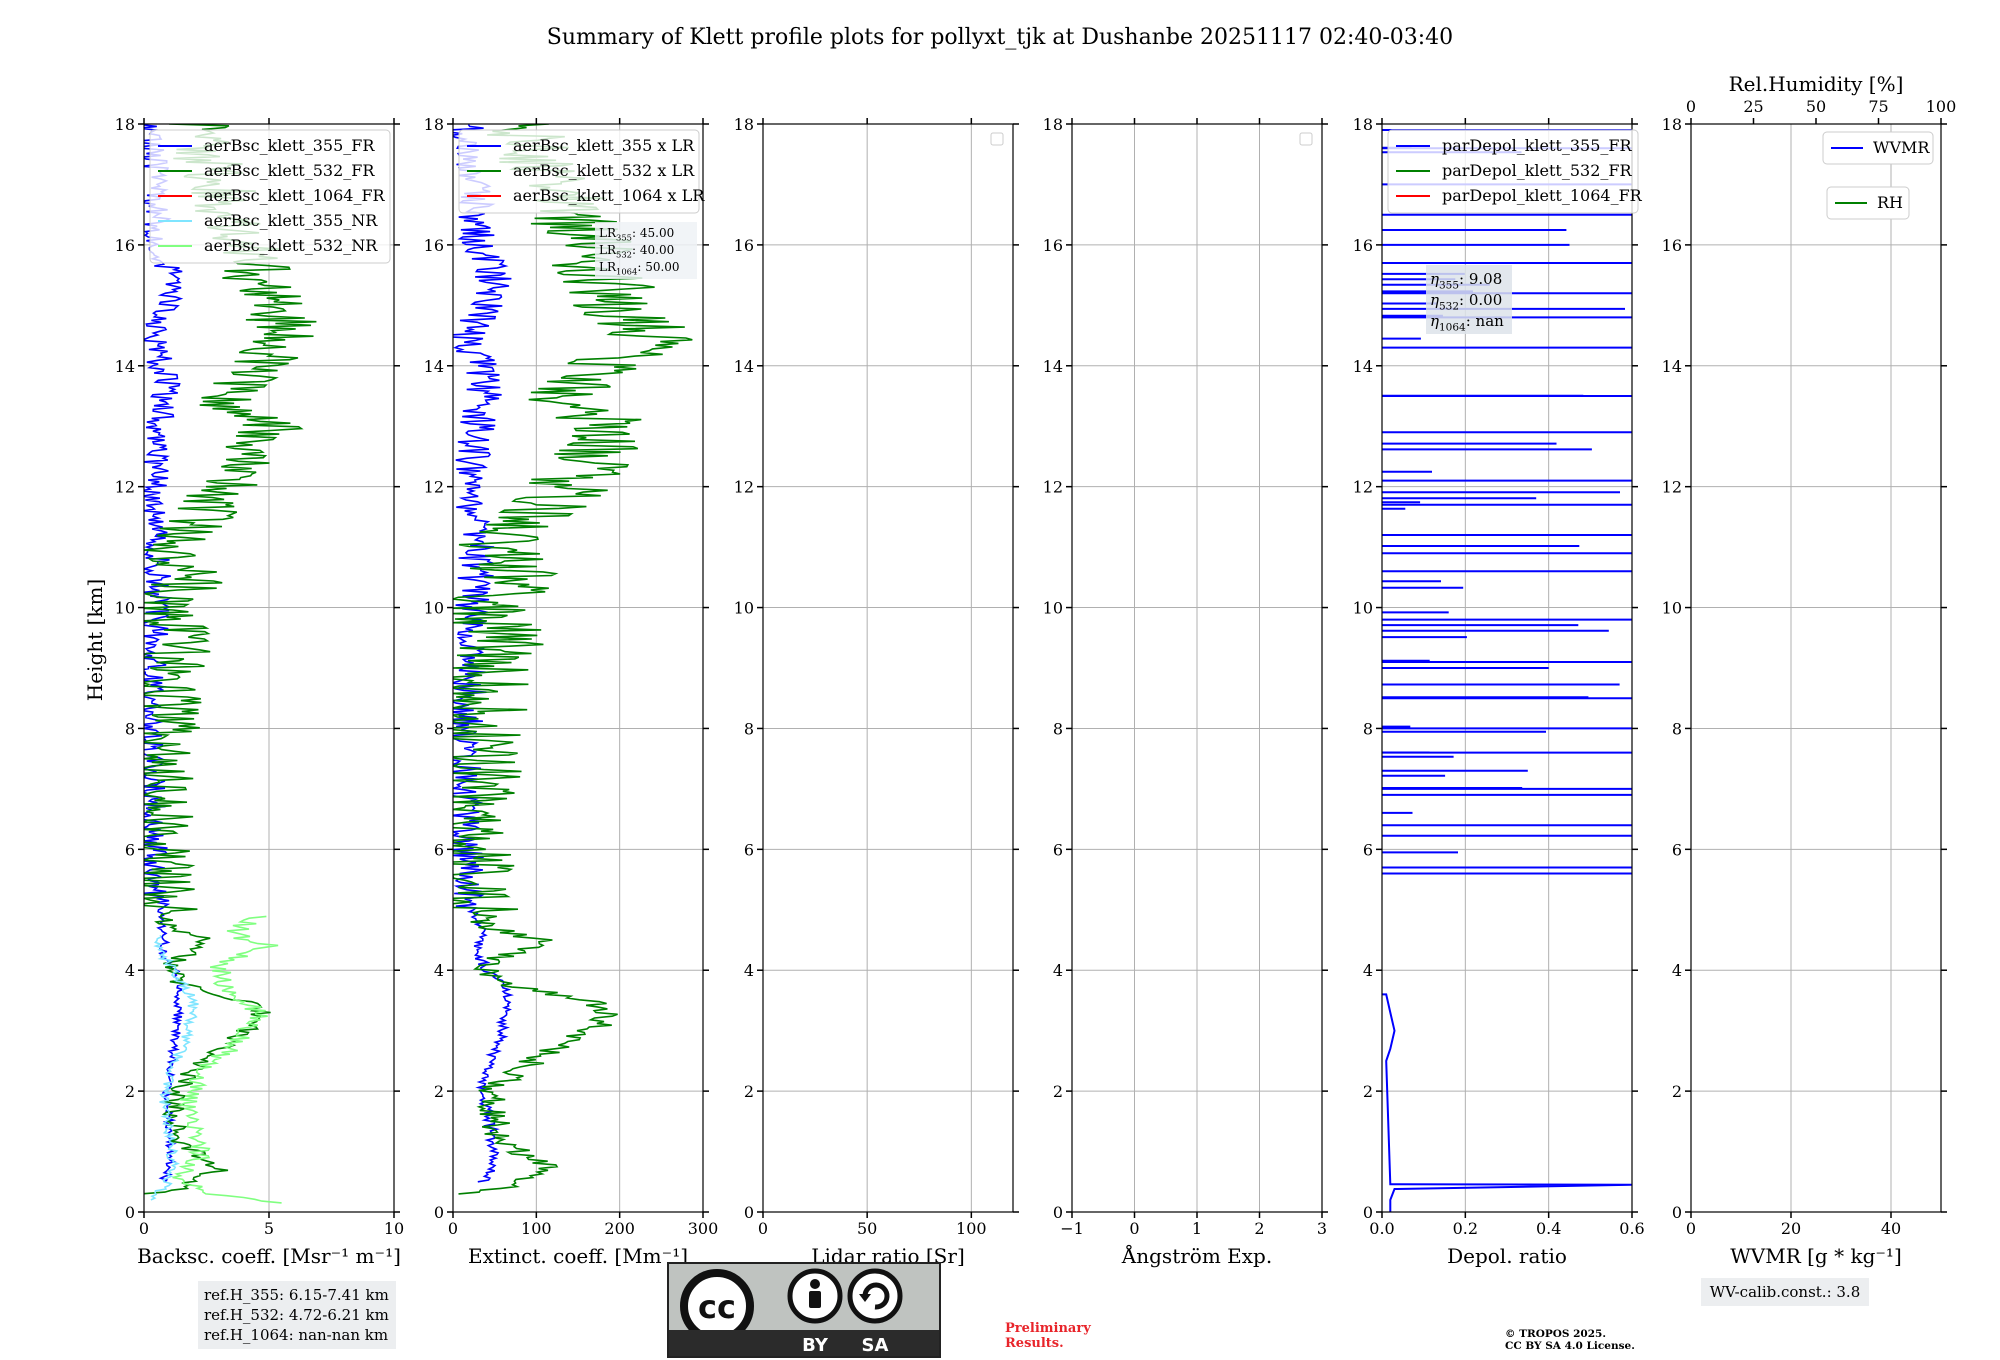 The width and height of the screenshot is (2000, 1360). What do you see at coordinates (1816, 1256) in the screenshot?
I see `x-axis-label: WVMR [g * kg⁻¹]` at bounding box center [1816, 1256].